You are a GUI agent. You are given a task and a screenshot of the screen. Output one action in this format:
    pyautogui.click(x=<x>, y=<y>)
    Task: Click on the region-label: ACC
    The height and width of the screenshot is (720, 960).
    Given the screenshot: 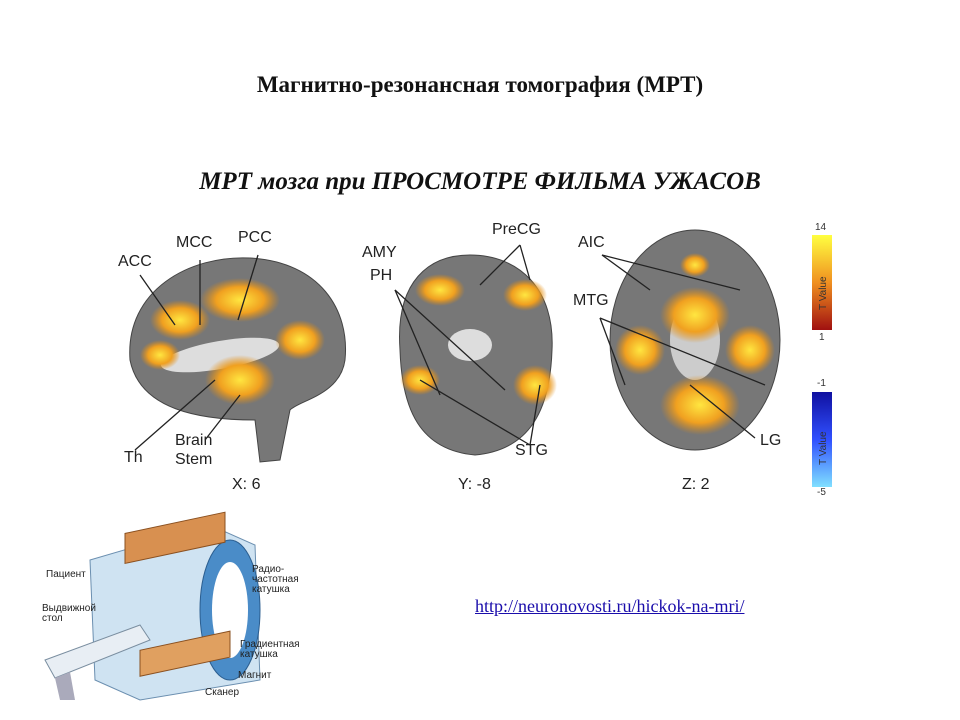 What is the action you would take?
    pyautogui.click(x=135, y=261)
    